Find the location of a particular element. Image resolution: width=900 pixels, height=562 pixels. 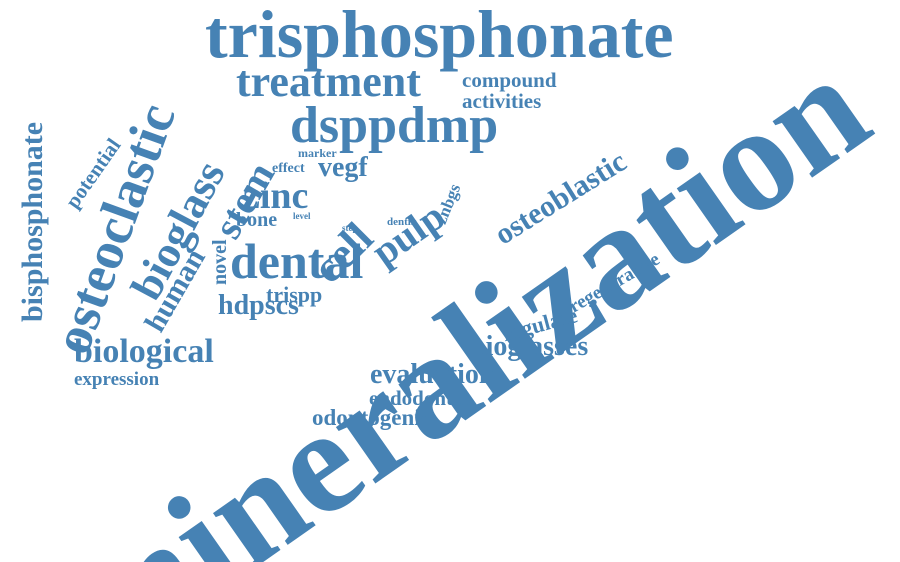

word-novel: novel is located at coordinates (220, 262).